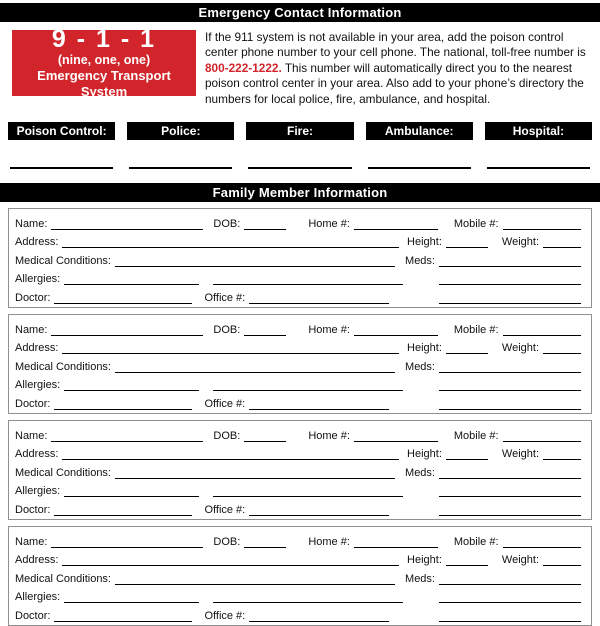 This screenshot has width=600, height=626. What do you see at coordinates (319, 621) in the screenshot?
I see `office-phone-line` at bounding box center [319, 621].